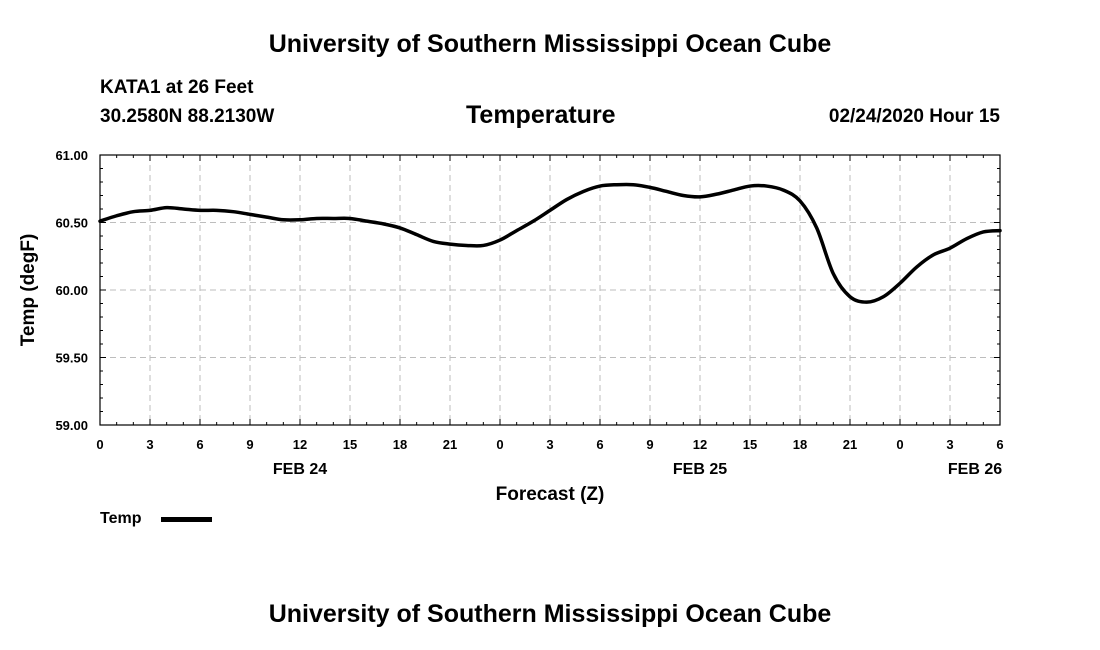  I want to click on legend-line-swatch, so click(186, 519).